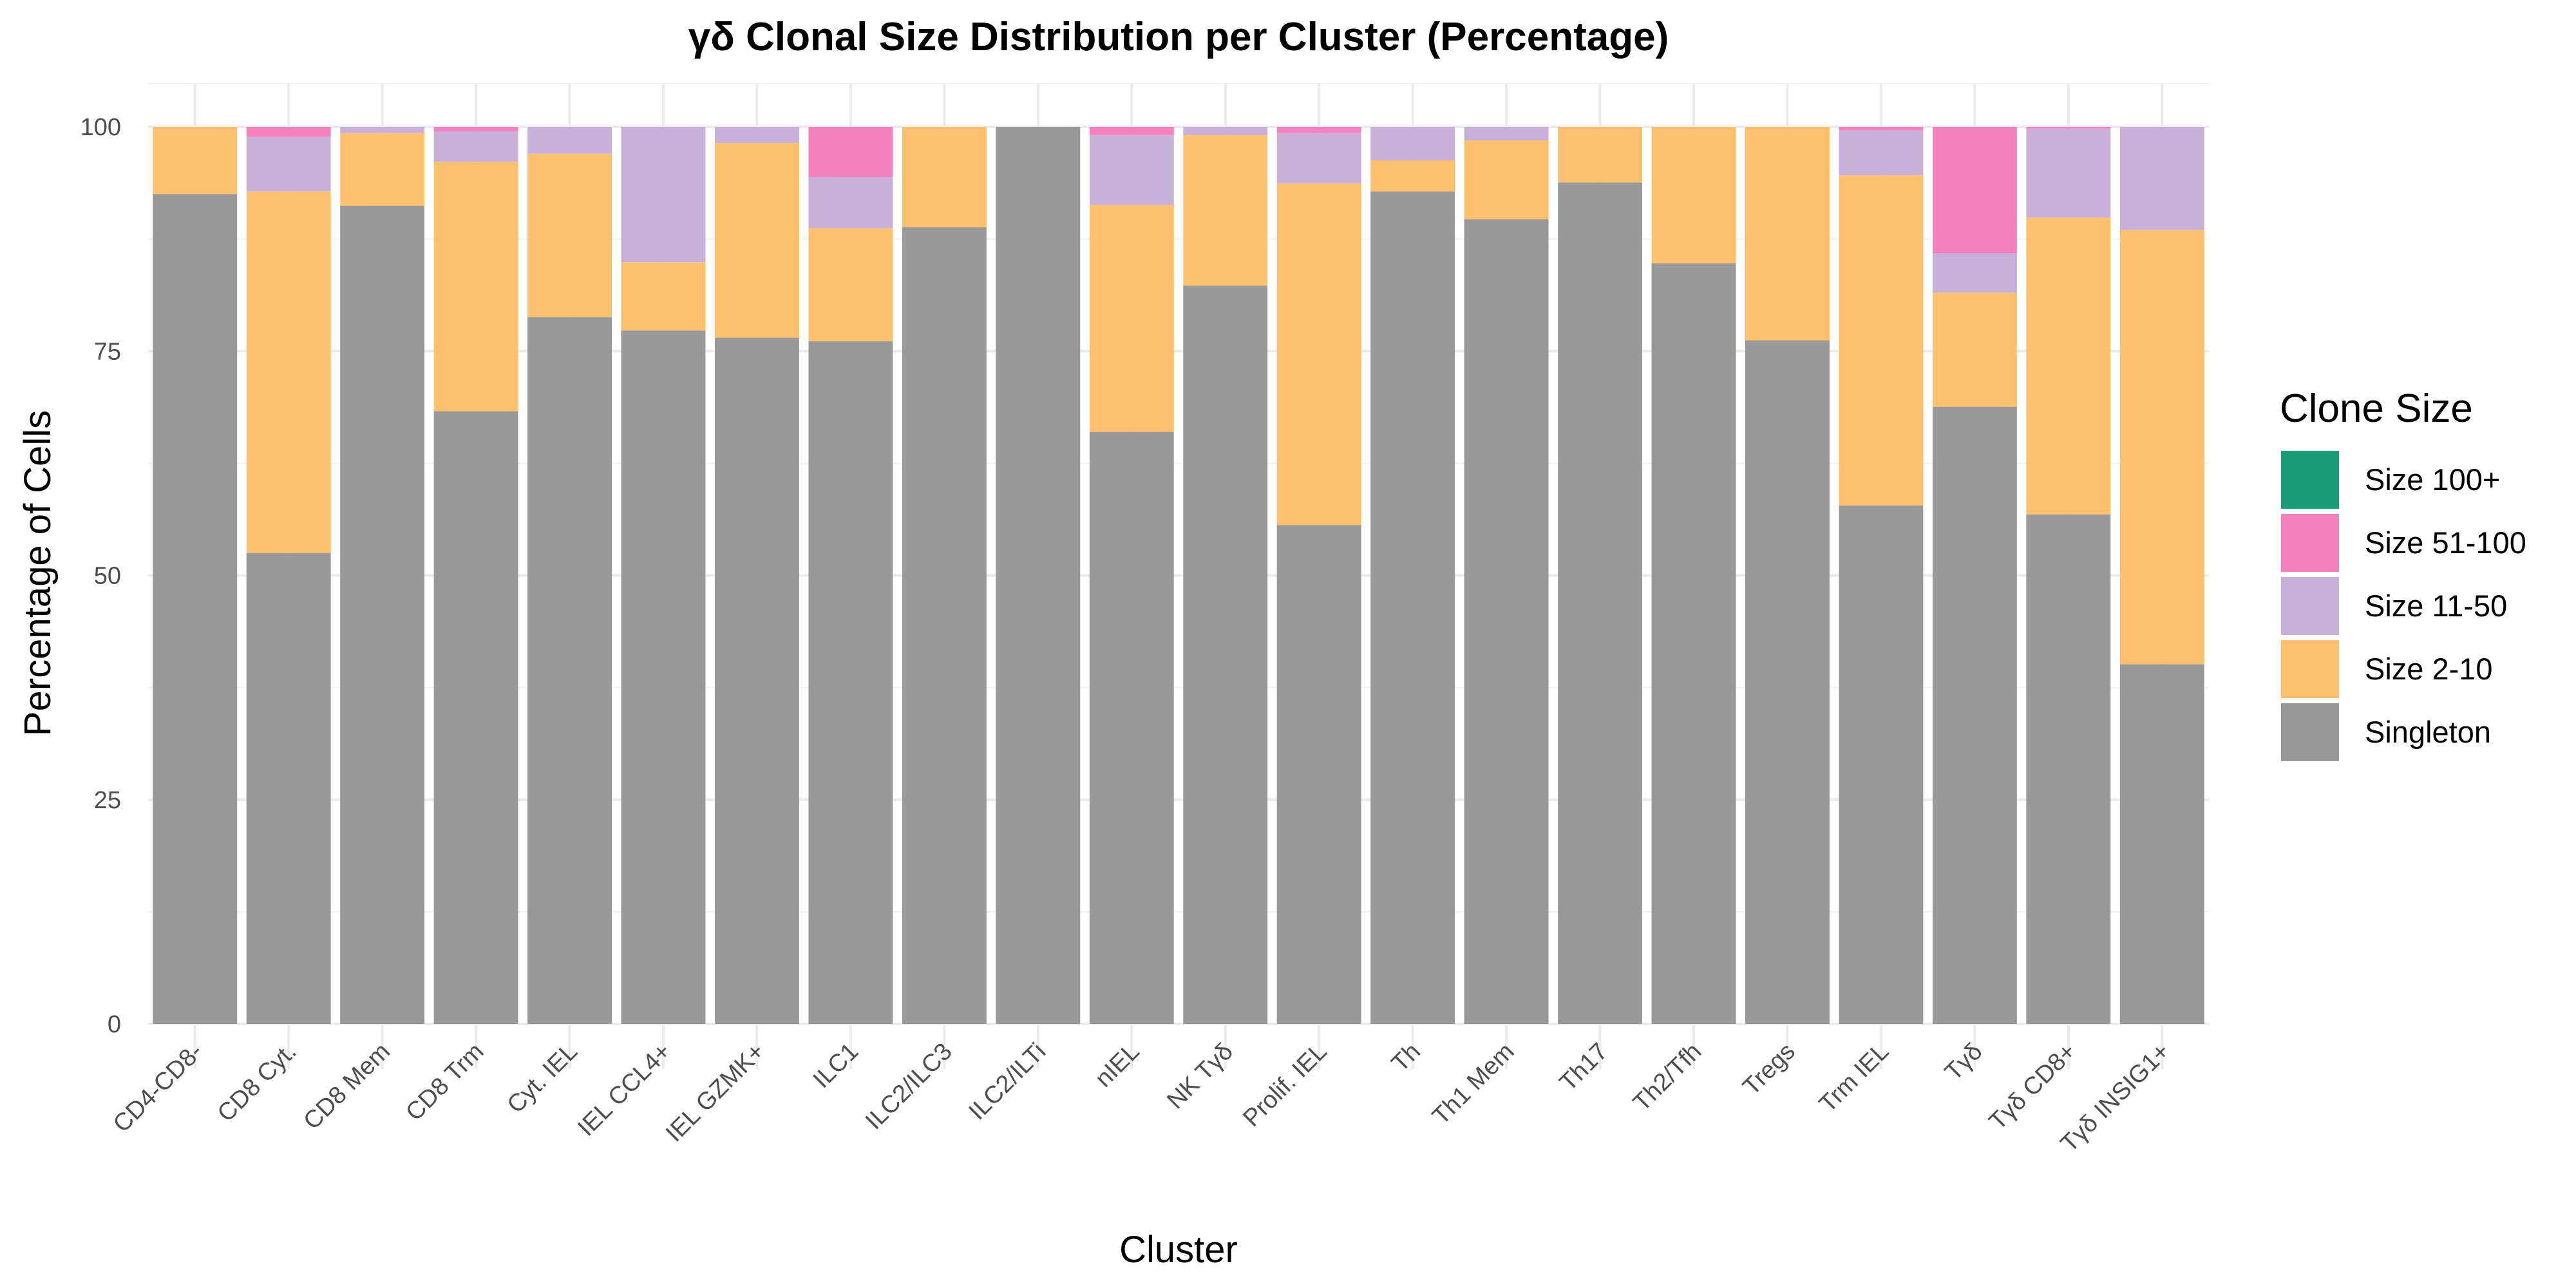  What do you see at coordinates (2033, 1086) in the screenshot?
I see `x-tick-label: Tγδ CD8+` at bounding box center [2033, 1086].